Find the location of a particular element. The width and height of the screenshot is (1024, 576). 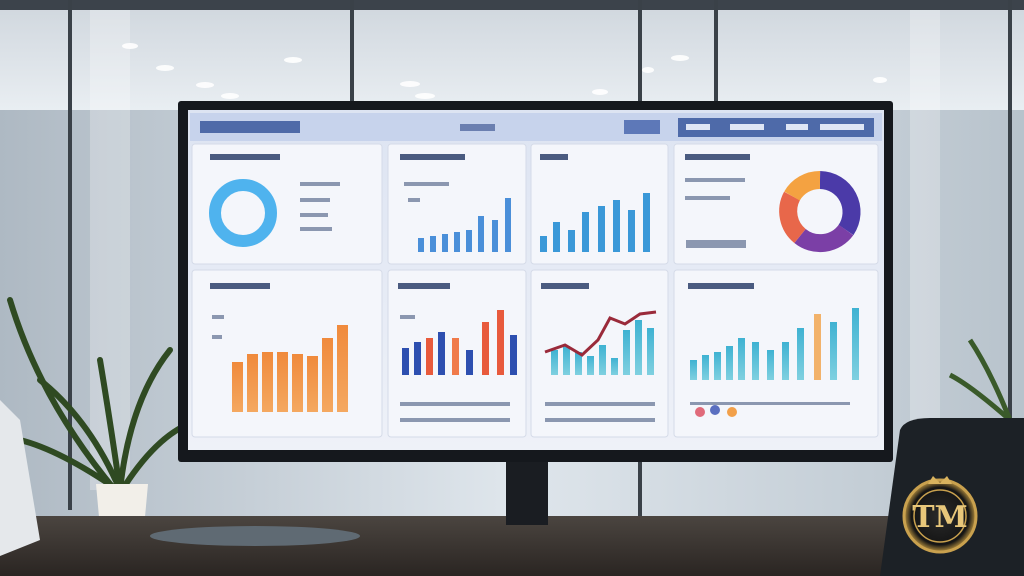

logo-text: TM is located at coordinates (940, 517).